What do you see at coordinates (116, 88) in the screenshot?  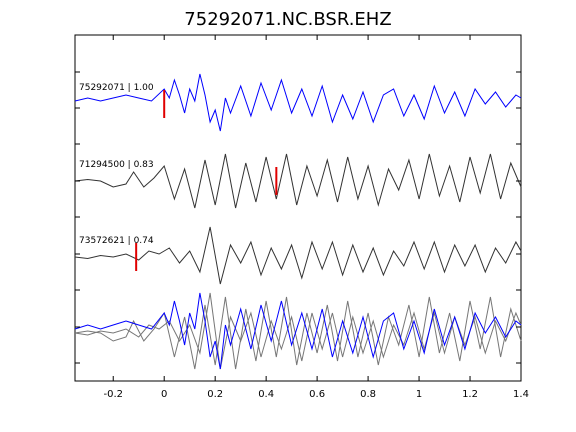 I see `trace-label-1: 75292071 | 1.00` at bounding box center [116, 88].